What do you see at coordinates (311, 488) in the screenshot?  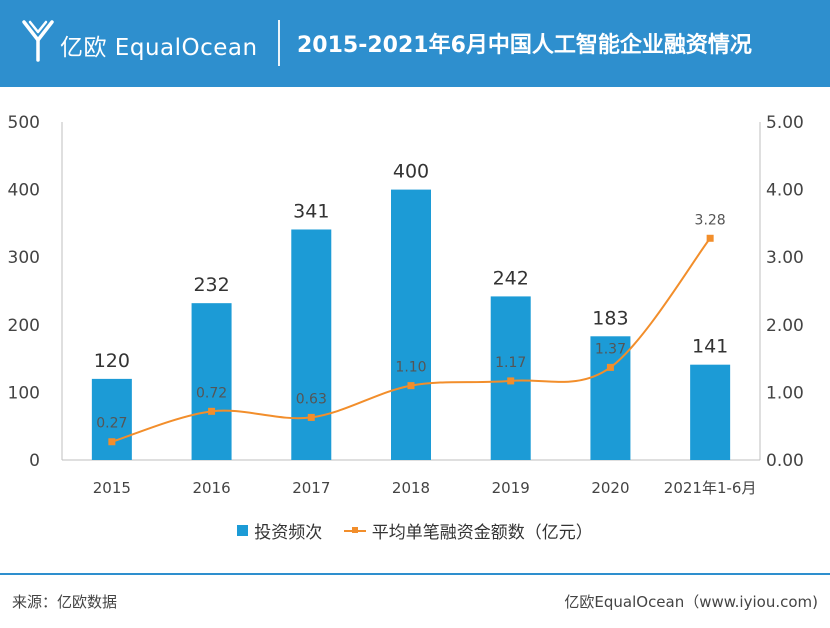 I see `x-axis-tick-label: 2017` at bounding box center [311, 488].